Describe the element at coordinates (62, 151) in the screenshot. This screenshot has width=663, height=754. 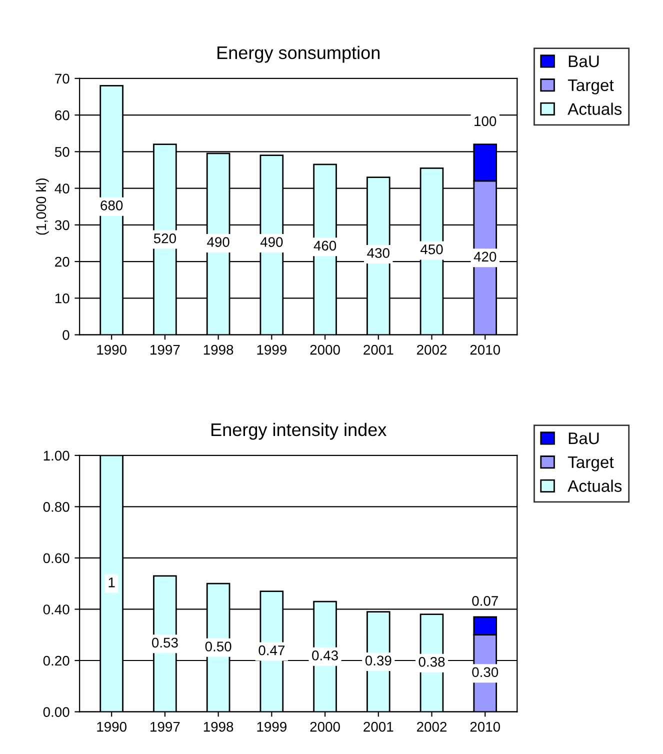
I see `y-tick-label: 50` at that location.